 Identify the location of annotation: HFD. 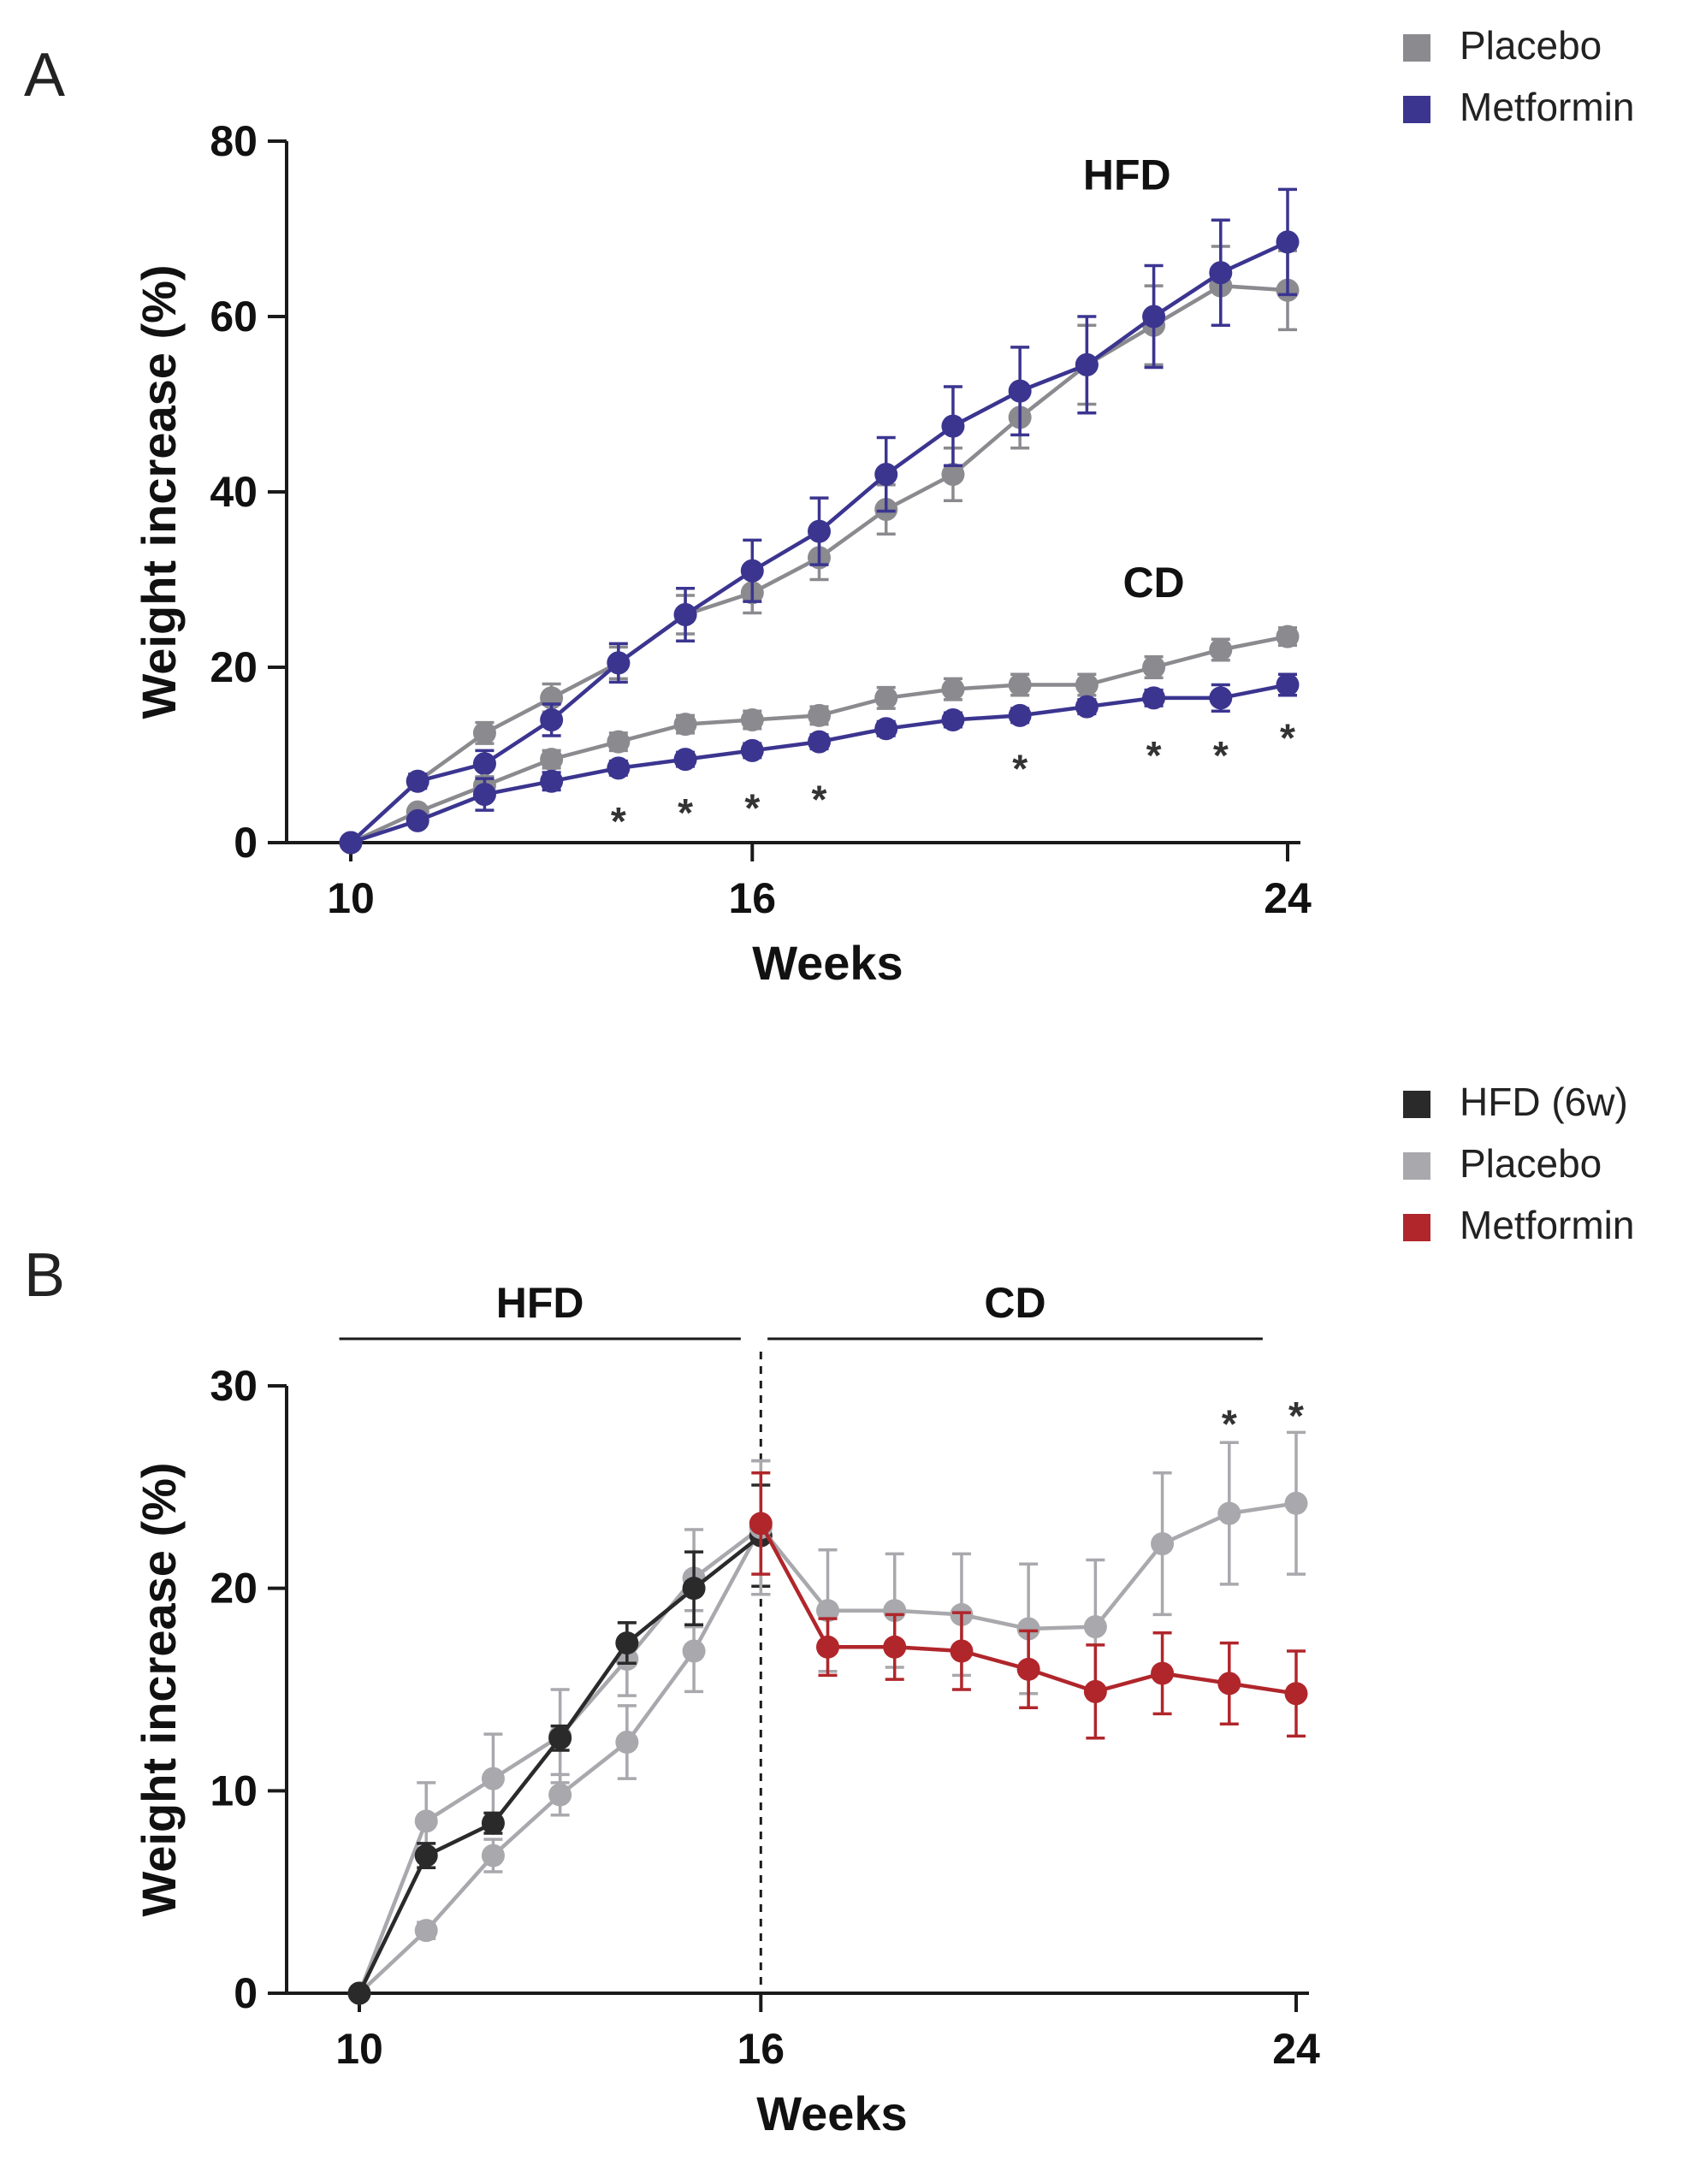
(1127, 174).